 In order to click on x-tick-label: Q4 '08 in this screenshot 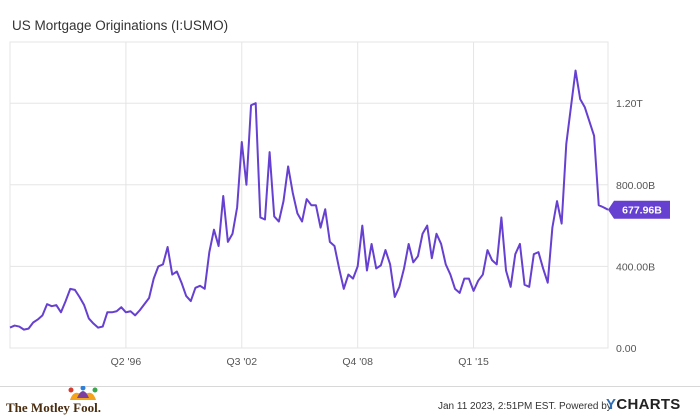, I will do `click(357, 362)`.